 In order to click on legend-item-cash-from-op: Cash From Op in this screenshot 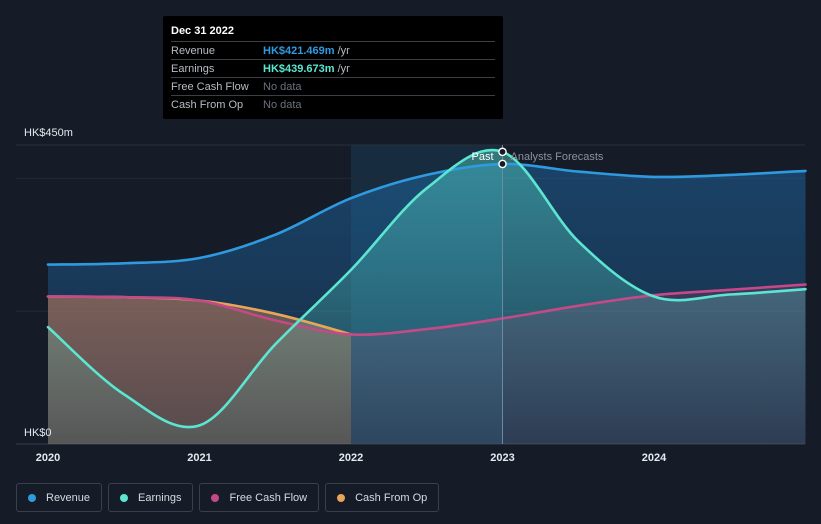, I will do `click(382, 497)`.